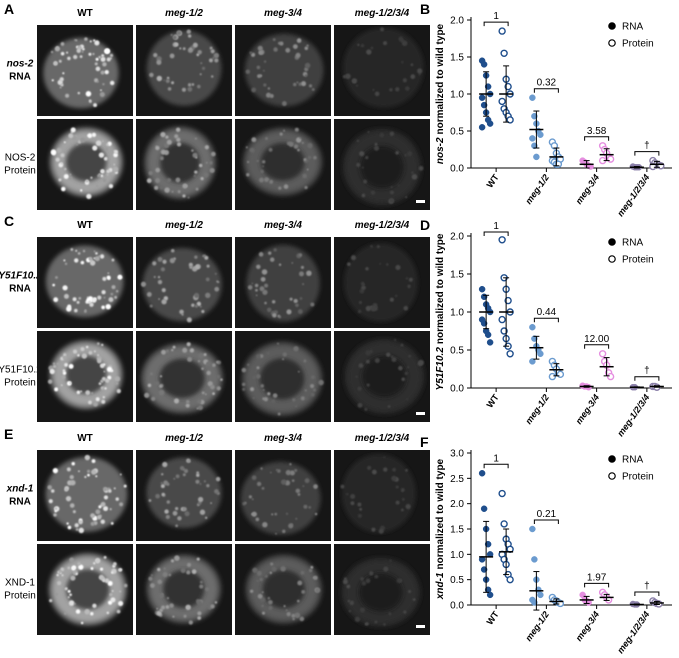 The width and height of the screenshot is (679, 658). Describe the element at coordinates (638, 260) in the screenshot. I see `legend-label: Protein` at that location.